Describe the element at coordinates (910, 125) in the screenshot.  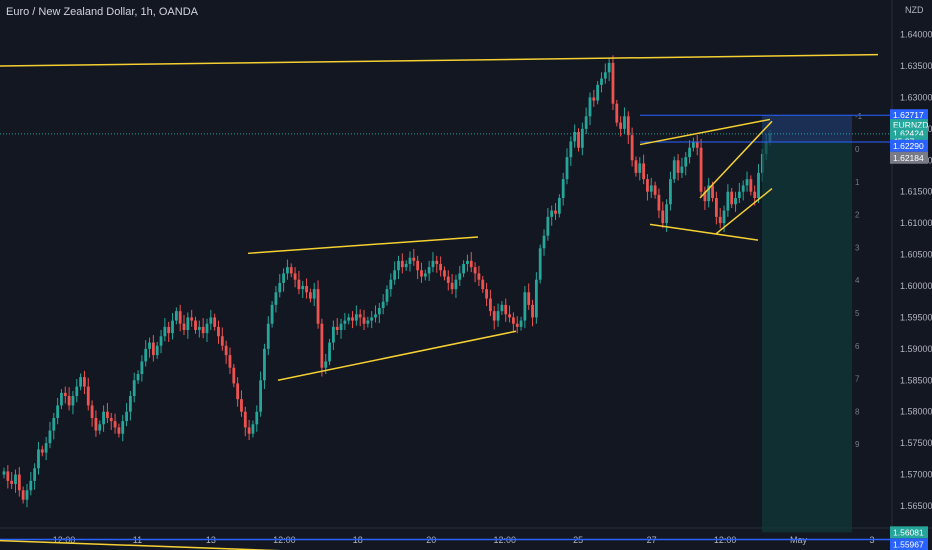
I see `price-tag-label: EURNZD` at that location.